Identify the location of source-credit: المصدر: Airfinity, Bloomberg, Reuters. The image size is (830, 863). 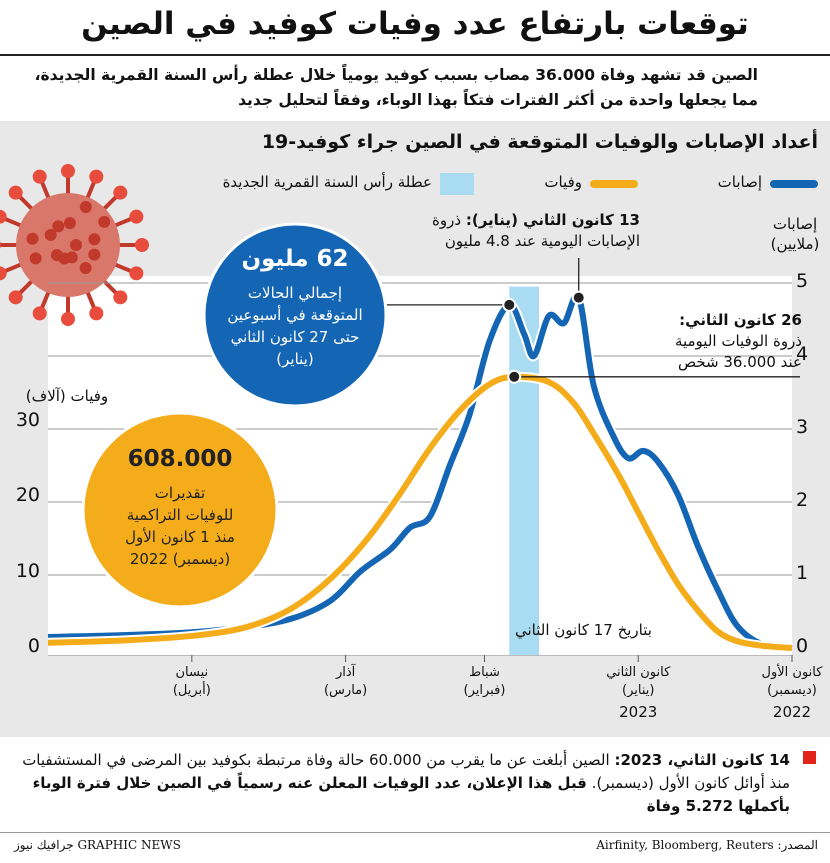
(707, 845).